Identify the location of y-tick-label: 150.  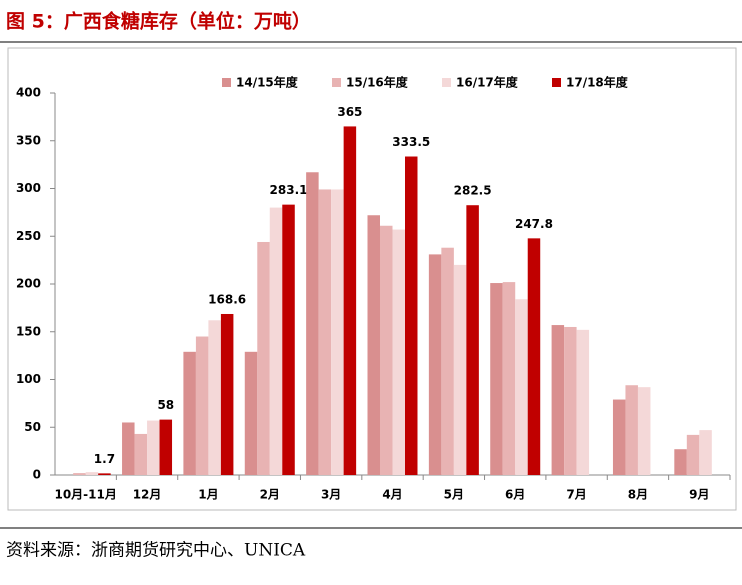
(28, 331).